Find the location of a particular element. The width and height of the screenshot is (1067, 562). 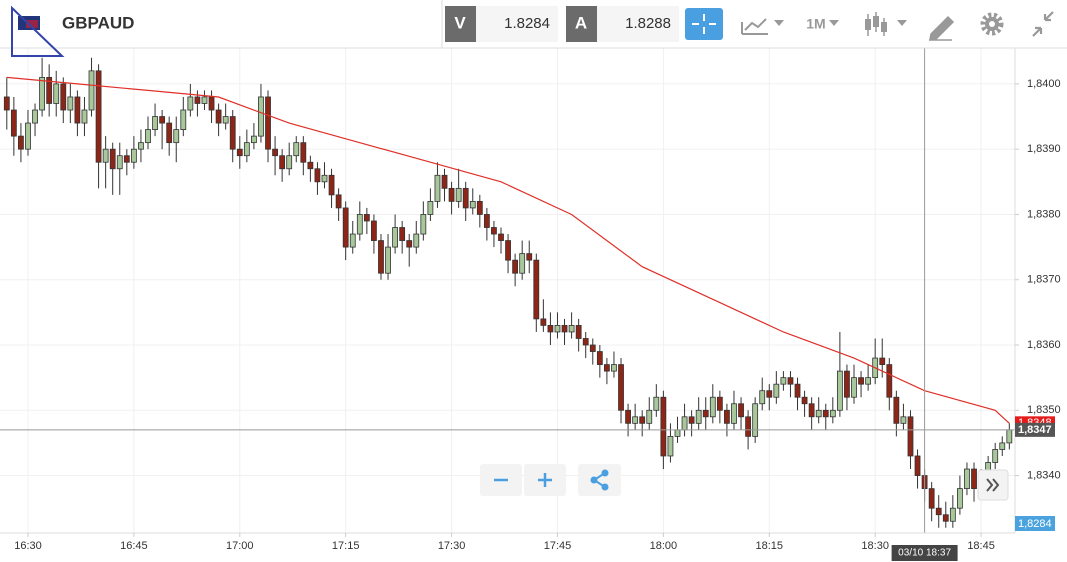

bid-price-tag is located at coordinates (1035, 523).